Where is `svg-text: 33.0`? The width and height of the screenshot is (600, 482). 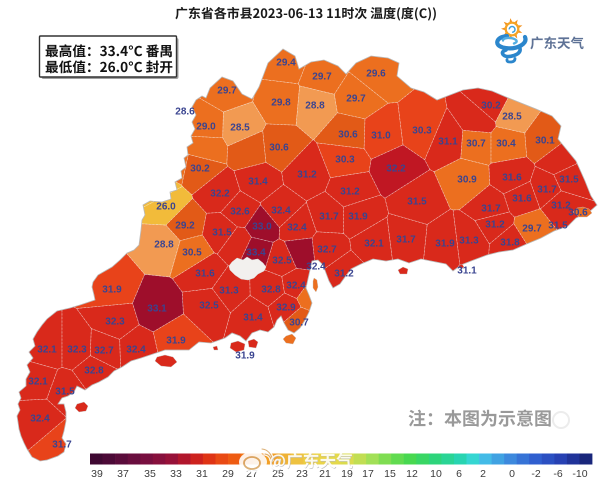 svg-text: 33.0 is located at coordinates (262, 227).